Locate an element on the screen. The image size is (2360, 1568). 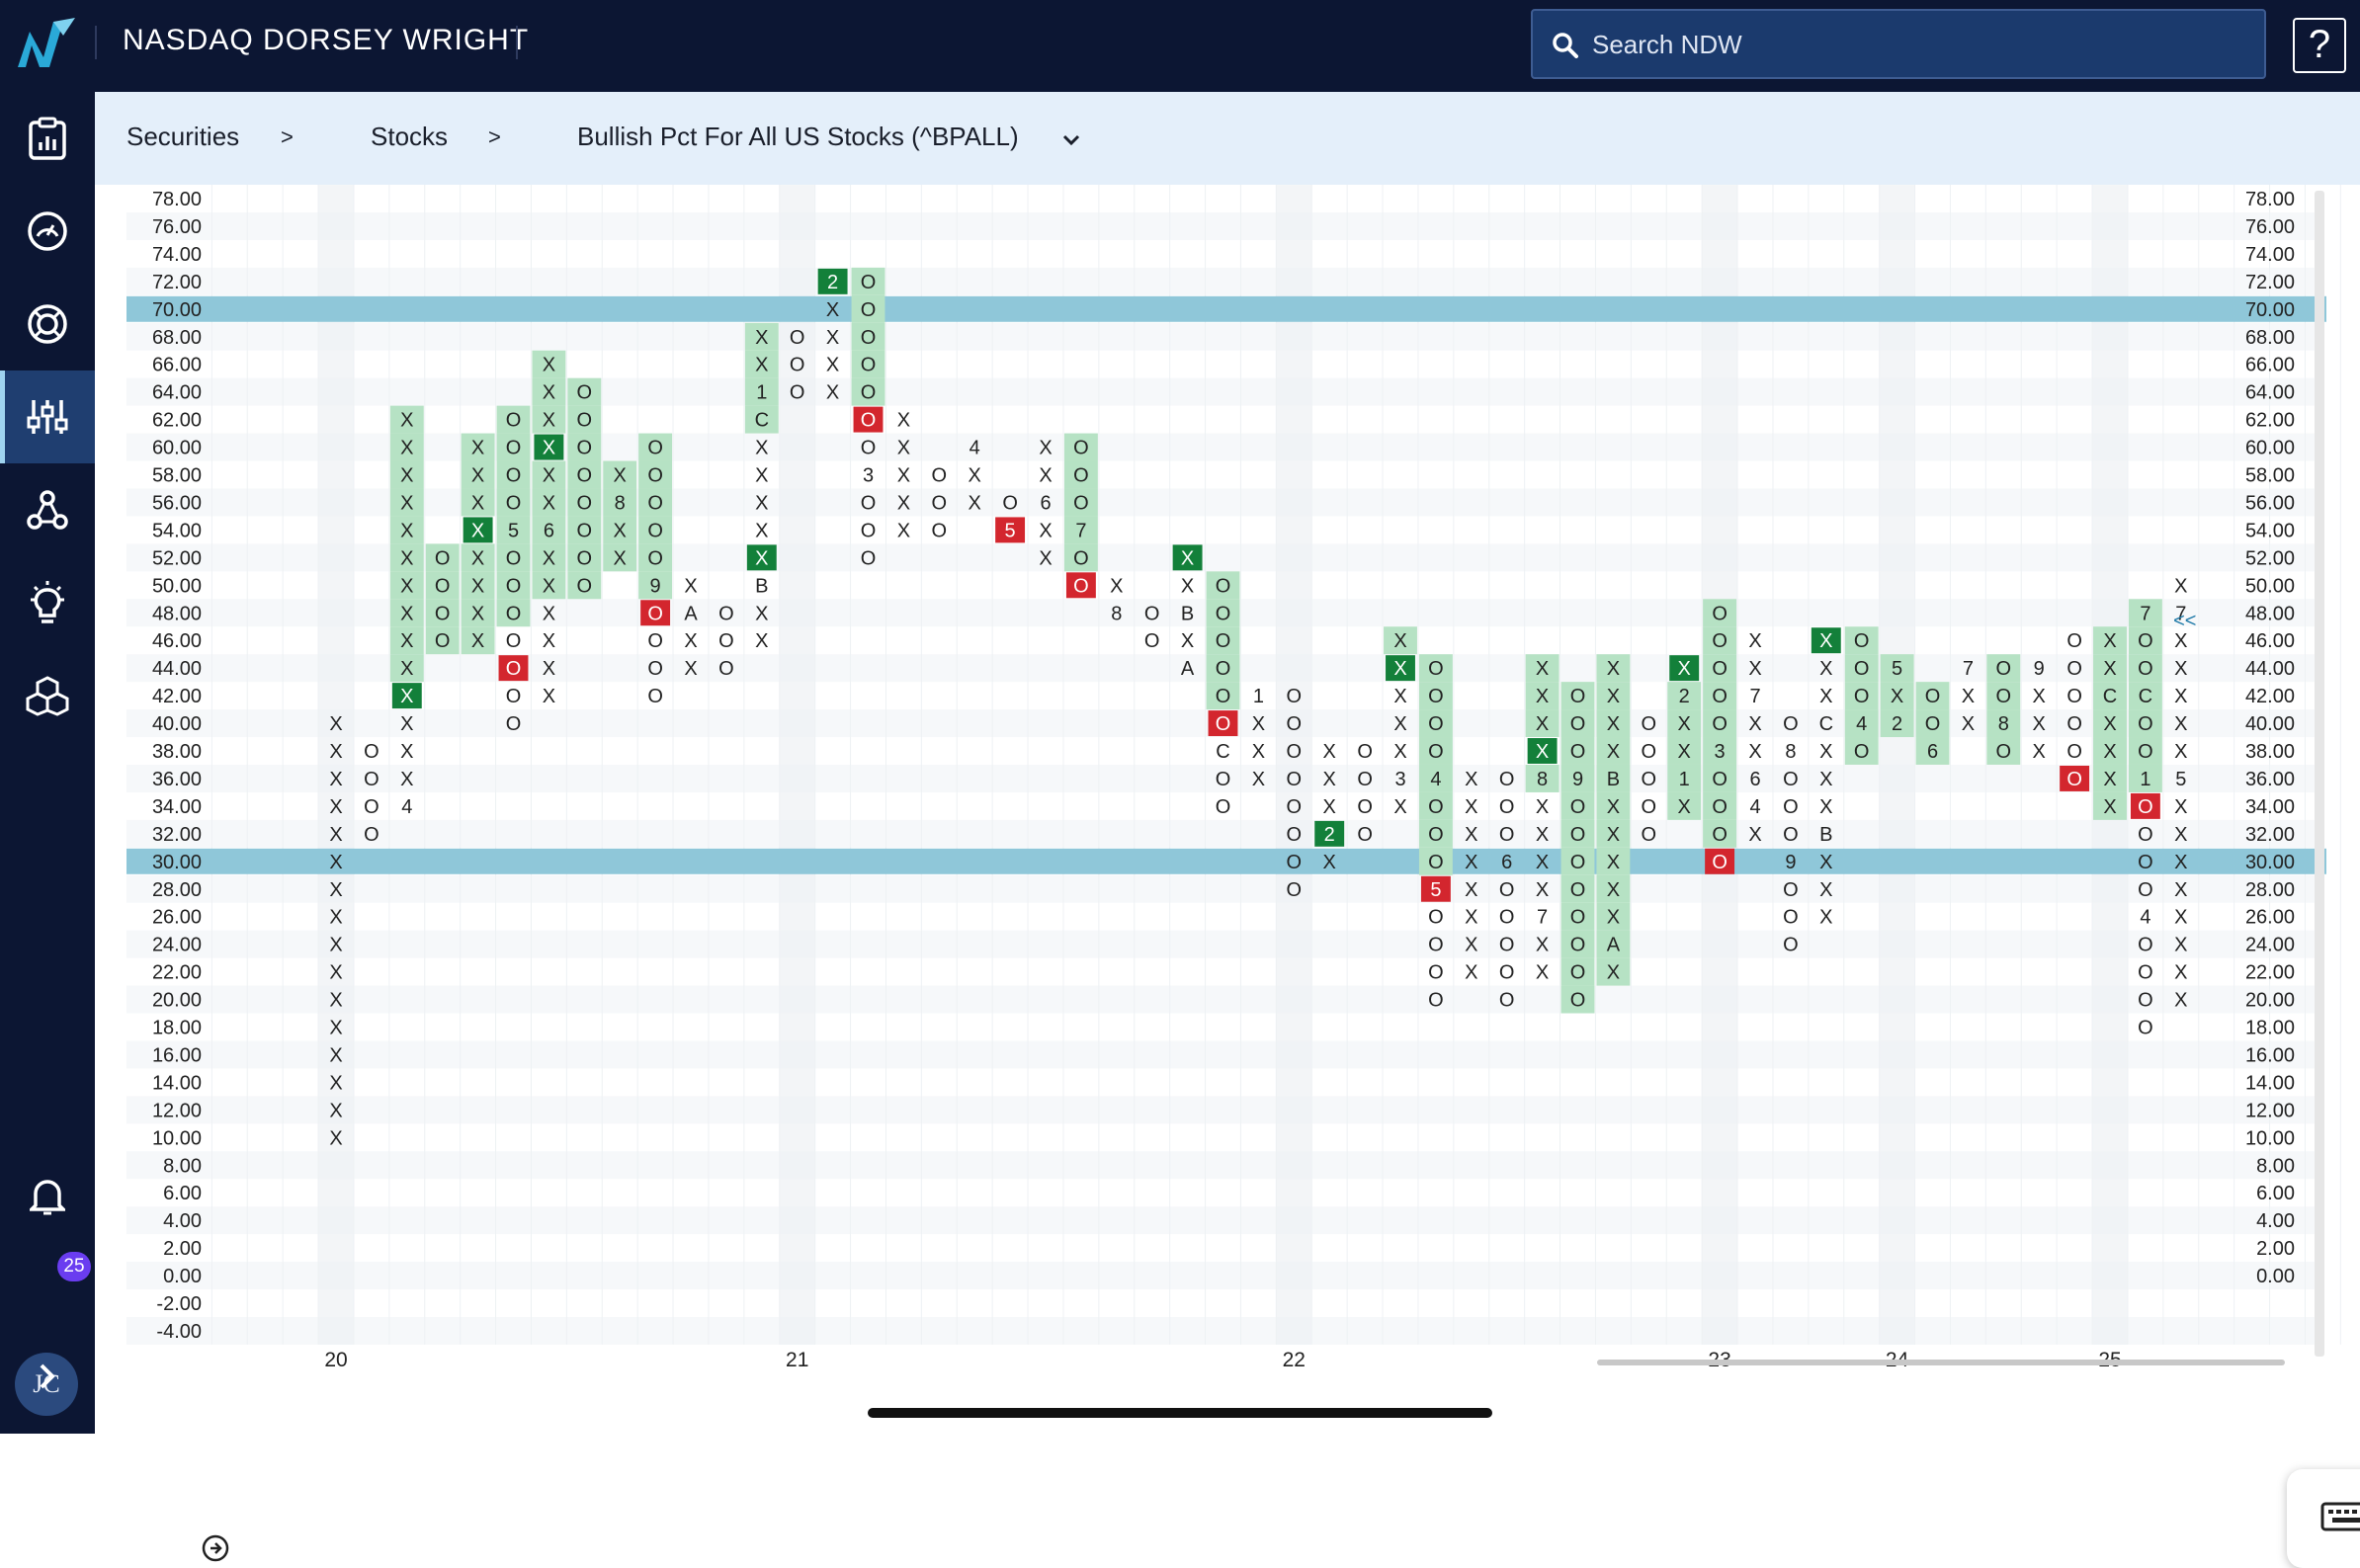
right-tick-label: 54.00 is located at coordinates (2270, 530).